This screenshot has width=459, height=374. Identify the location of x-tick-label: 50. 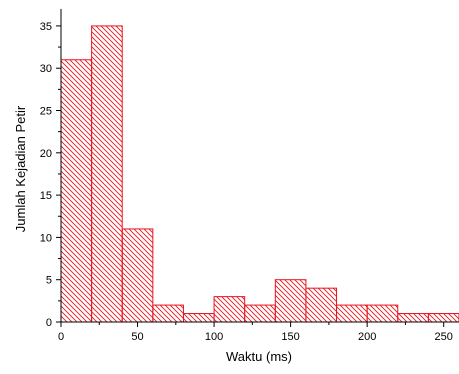
(137, 337).